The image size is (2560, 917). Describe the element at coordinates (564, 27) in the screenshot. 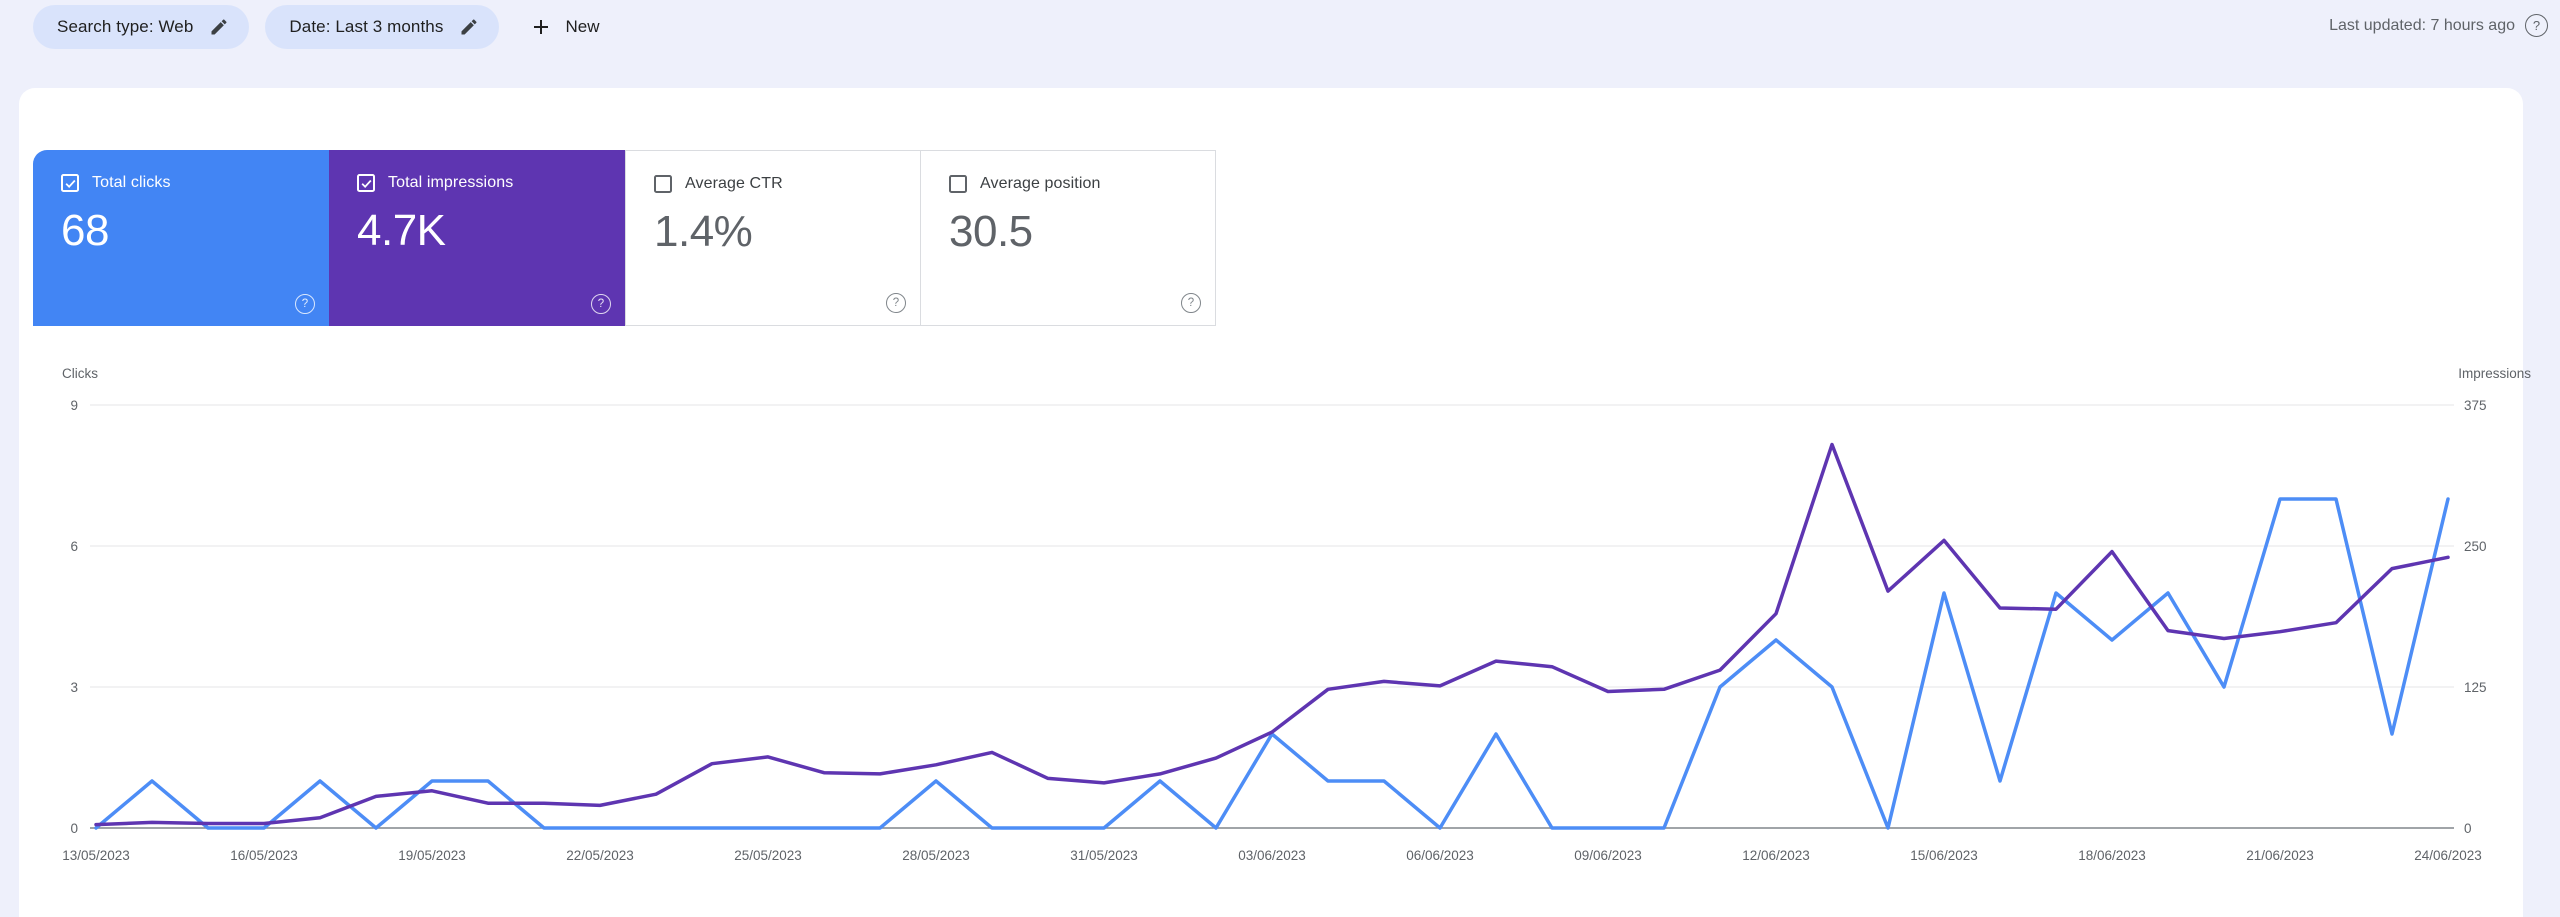

I see `new-filter-button: New` at that location.